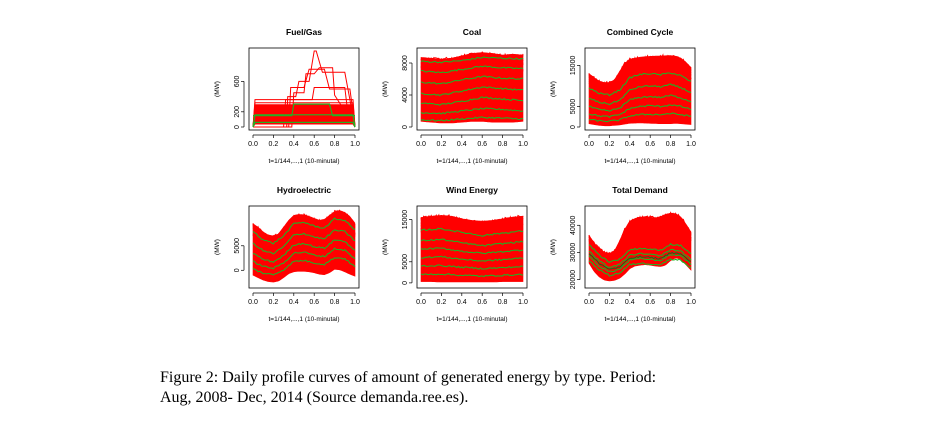 The height and width of the screenshot is (431, 929). What do you see at coordinates (421, 144) in the screenshot?
I see `coal-x-tick-label: 0.0` at bounding box center [421, 144].